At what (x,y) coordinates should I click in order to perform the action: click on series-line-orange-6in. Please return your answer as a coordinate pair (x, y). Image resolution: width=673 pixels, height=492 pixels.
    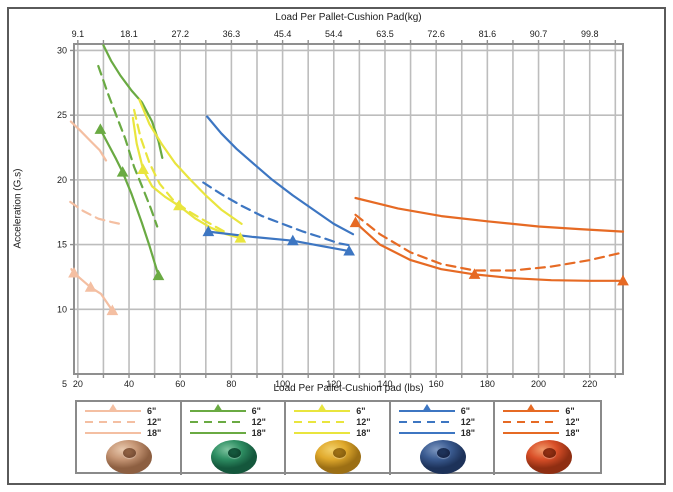
    Looking at the image, I should click on (489, 251).